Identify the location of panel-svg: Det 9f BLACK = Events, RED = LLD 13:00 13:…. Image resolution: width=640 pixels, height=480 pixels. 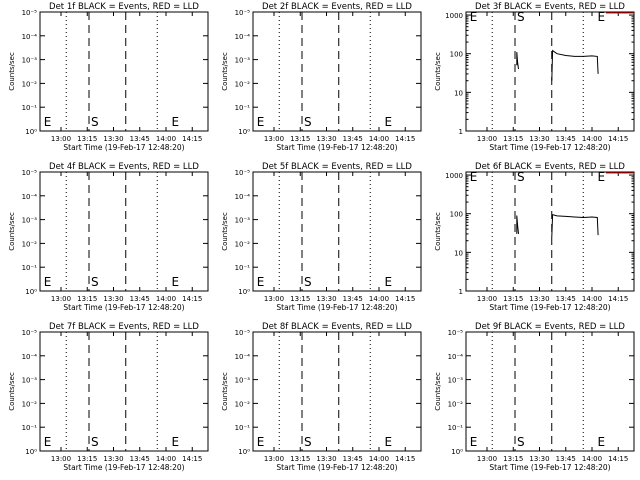
(534, 397).